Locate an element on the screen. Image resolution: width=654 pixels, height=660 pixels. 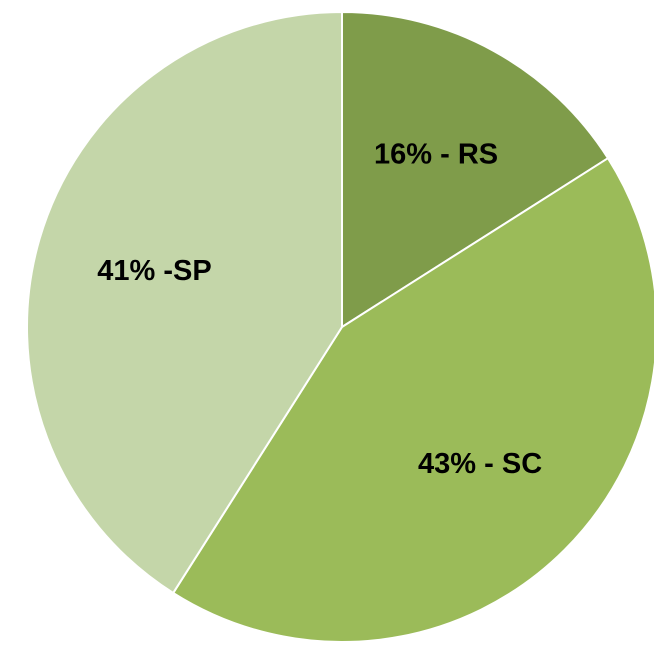
data-label: 41% -SP is located at coordinates (154, 271).